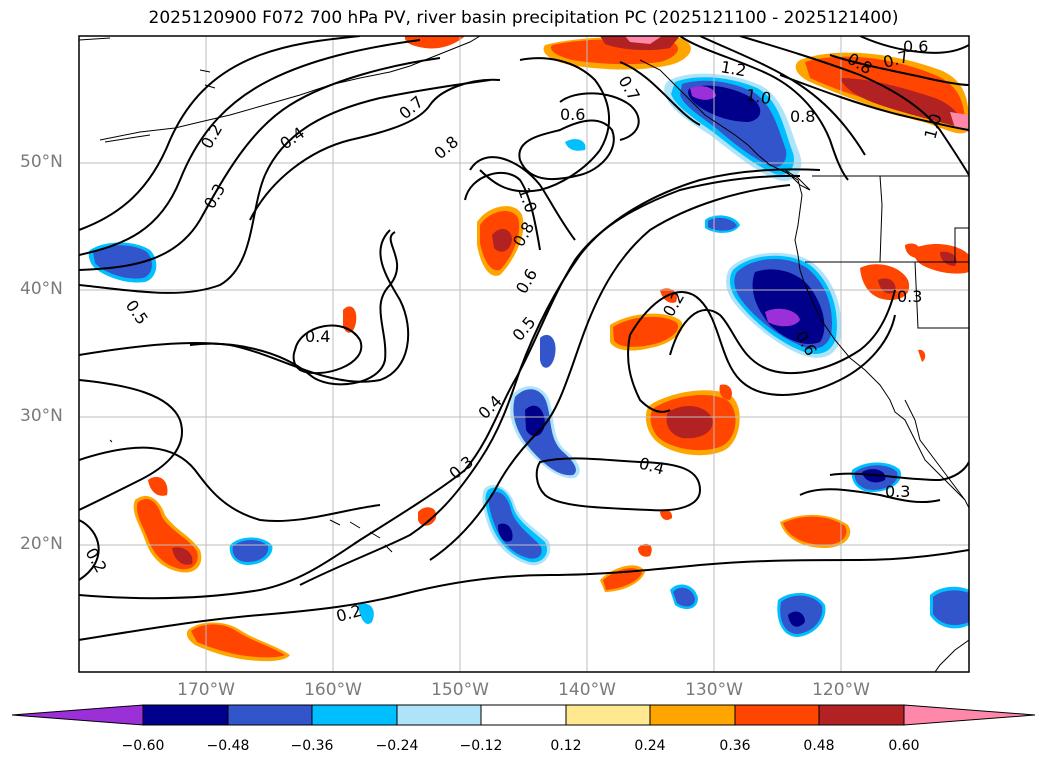 This screenshot has width=1047, height=765. What do you see at coordinates (228, 746) in the screenshot?
I see `colorbar-tick: −0.48` at bounding box center [228, 746].